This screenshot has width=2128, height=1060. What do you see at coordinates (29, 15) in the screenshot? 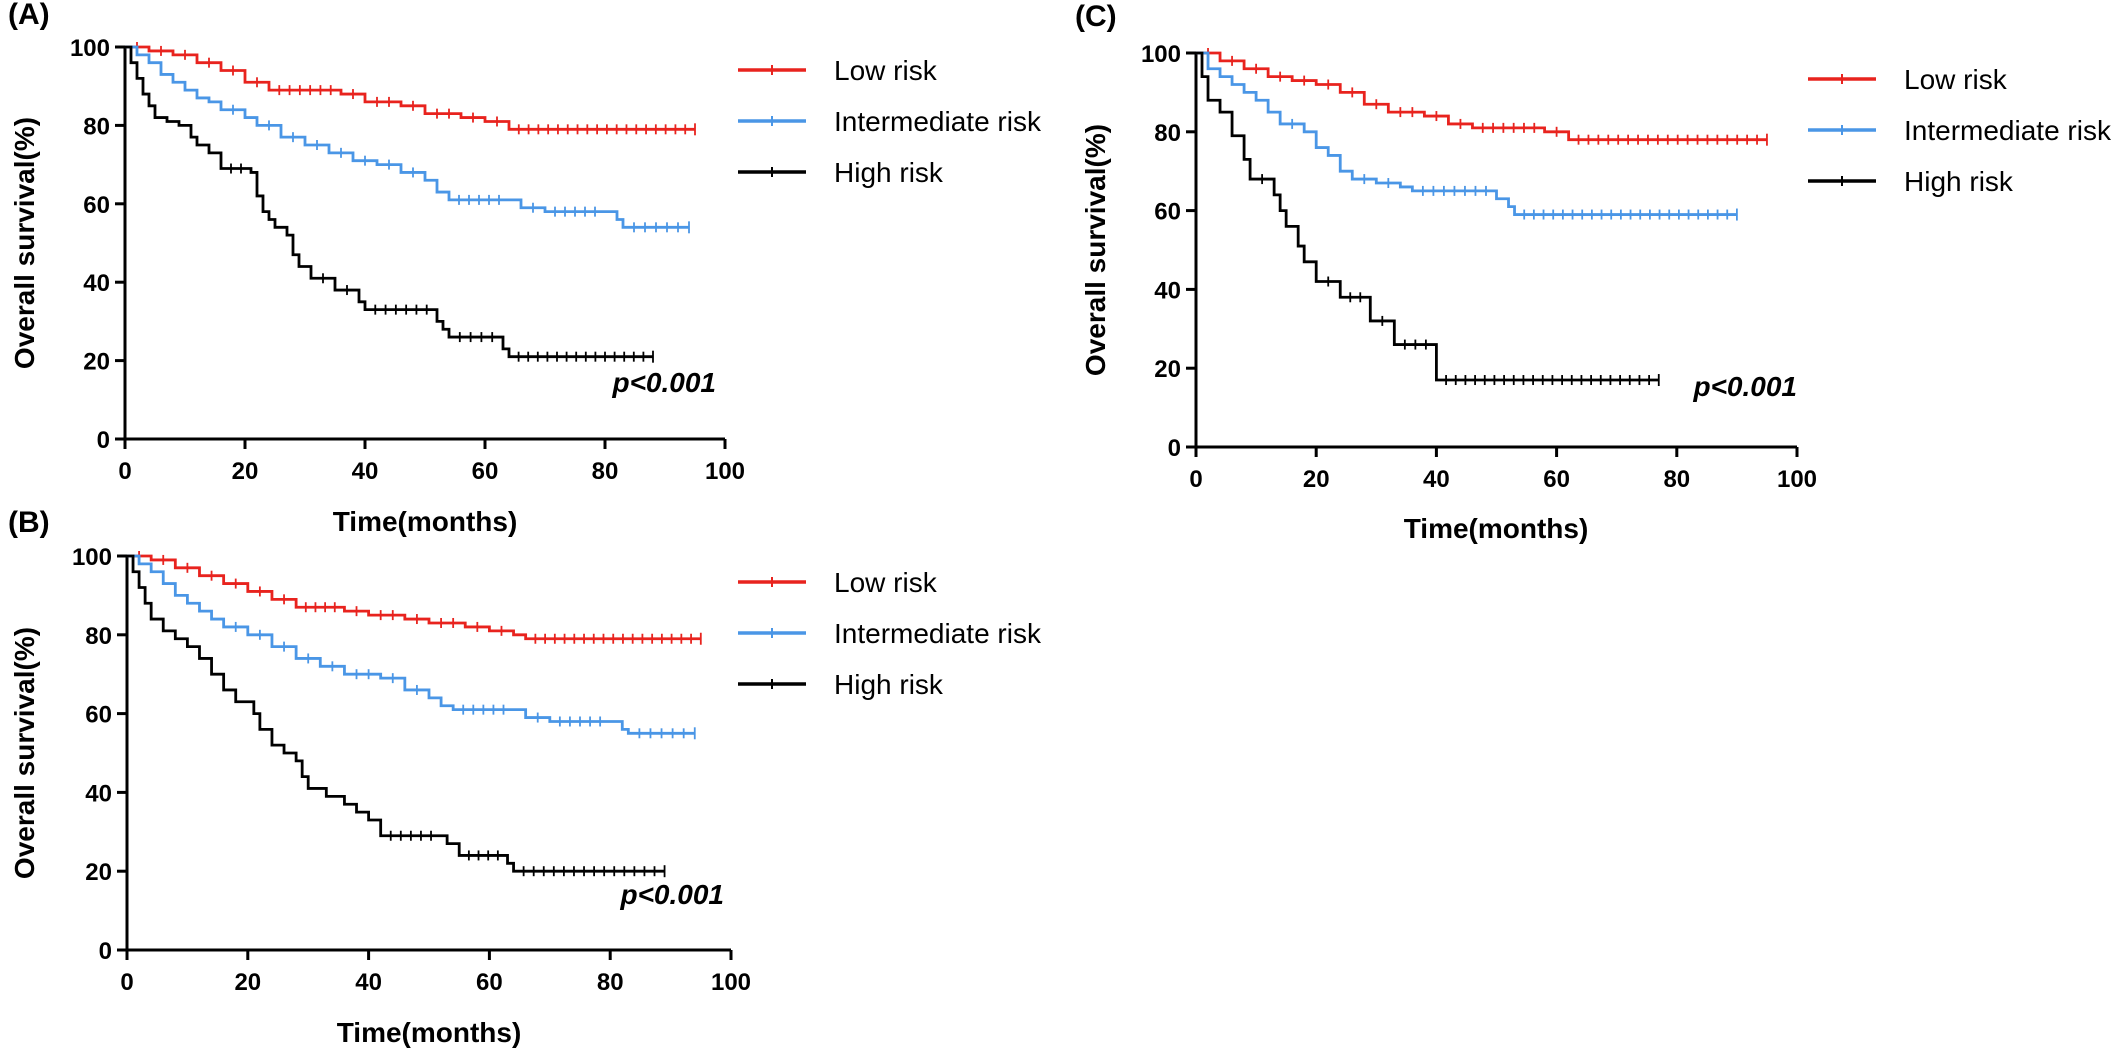
I see `panel-label: (A)` at bounding box center [29, 15].